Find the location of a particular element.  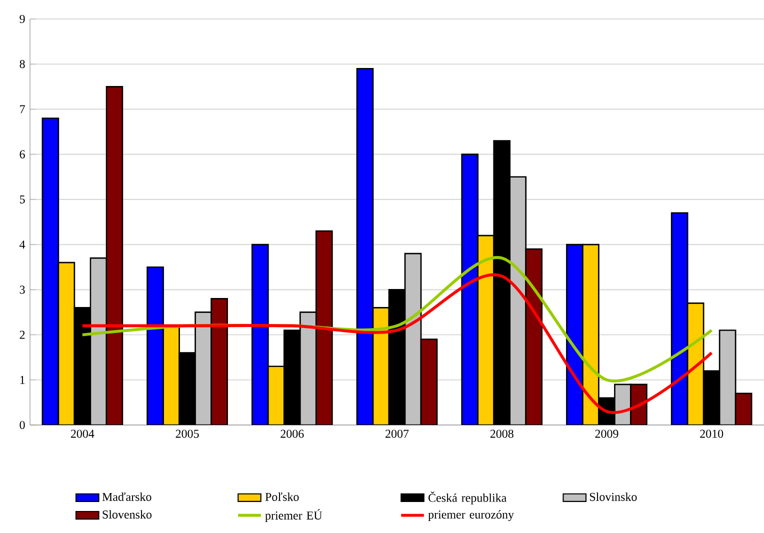

y-tick-label: 7 is located at coordinates (22, 109).